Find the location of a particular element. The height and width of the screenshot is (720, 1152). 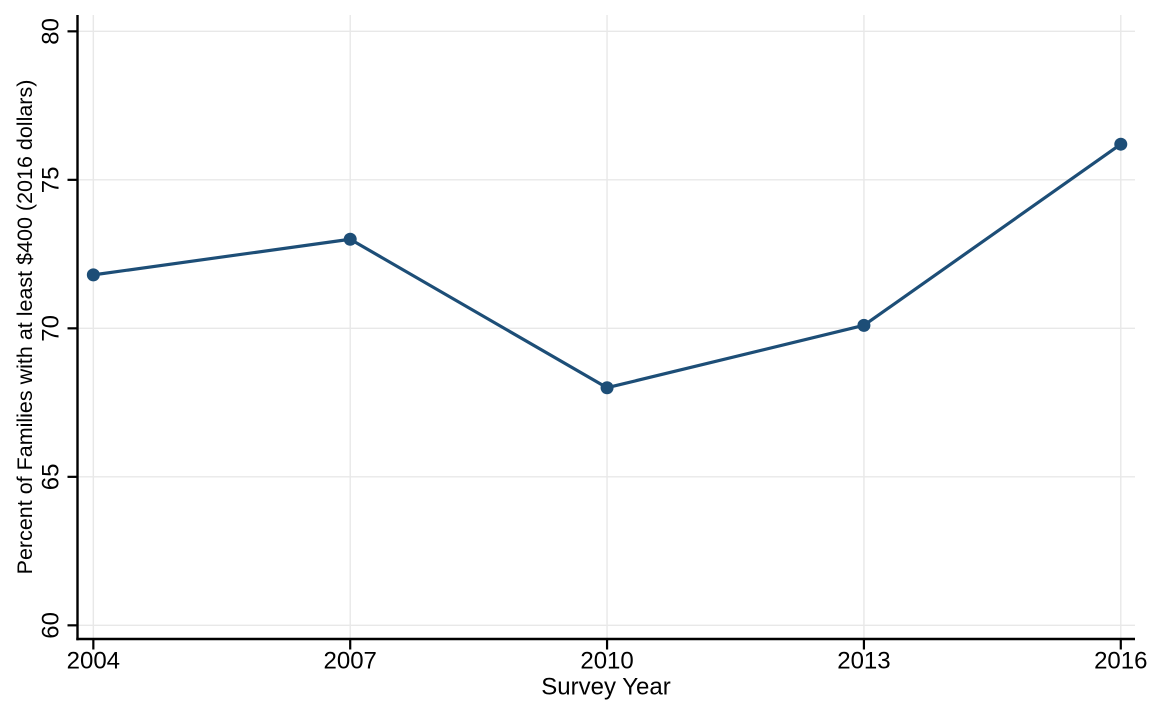

y-tick-label: 60 is located at coordinates (51, 625).